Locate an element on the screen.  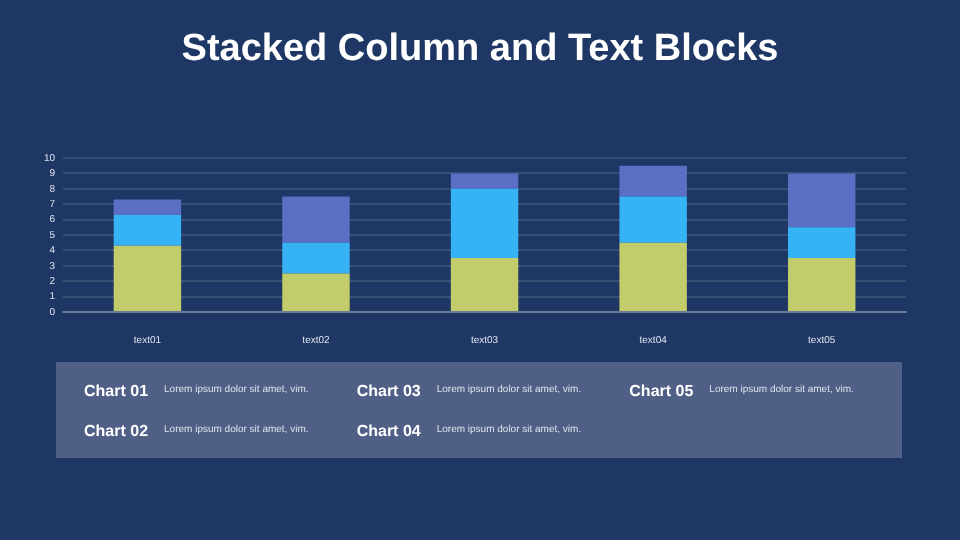
caption: Chart 04 is located at coordinates (388, 430).